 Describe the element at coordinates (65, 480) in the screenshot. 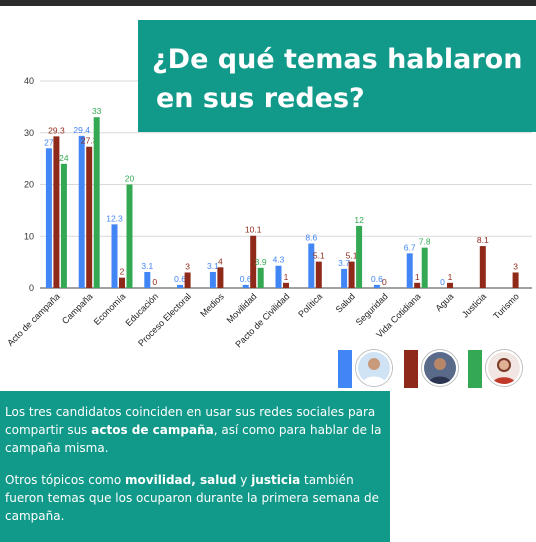

I see `text-segment: Otros tópicos como` at that location.